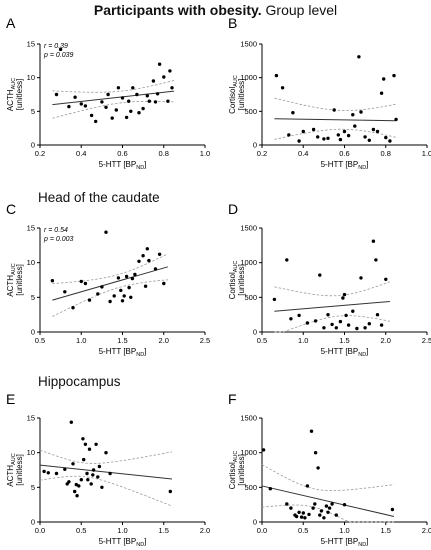 Image resolution: width=431 pixels, height=550 pixels. I want to click on x-axis-label-f: 5-HTT [BPND], so click(345, 542).